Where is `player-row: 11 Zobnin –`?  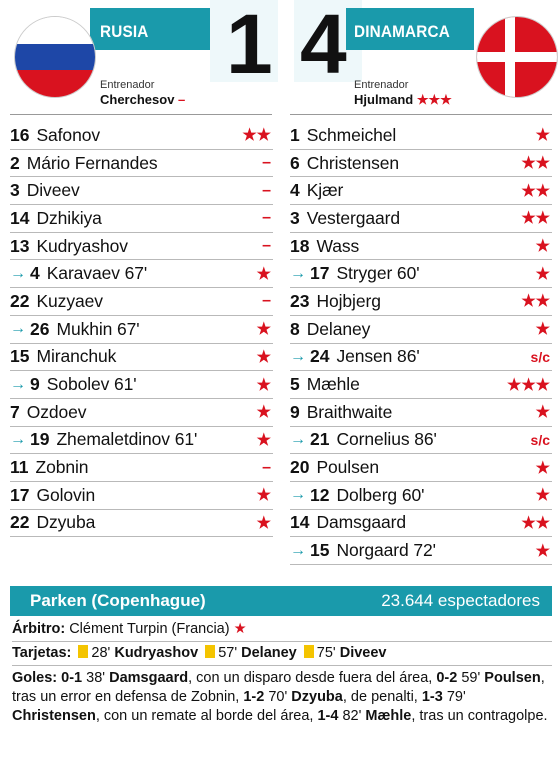
player-row: 11 Zobnin – is located at coordinates (141, 468).